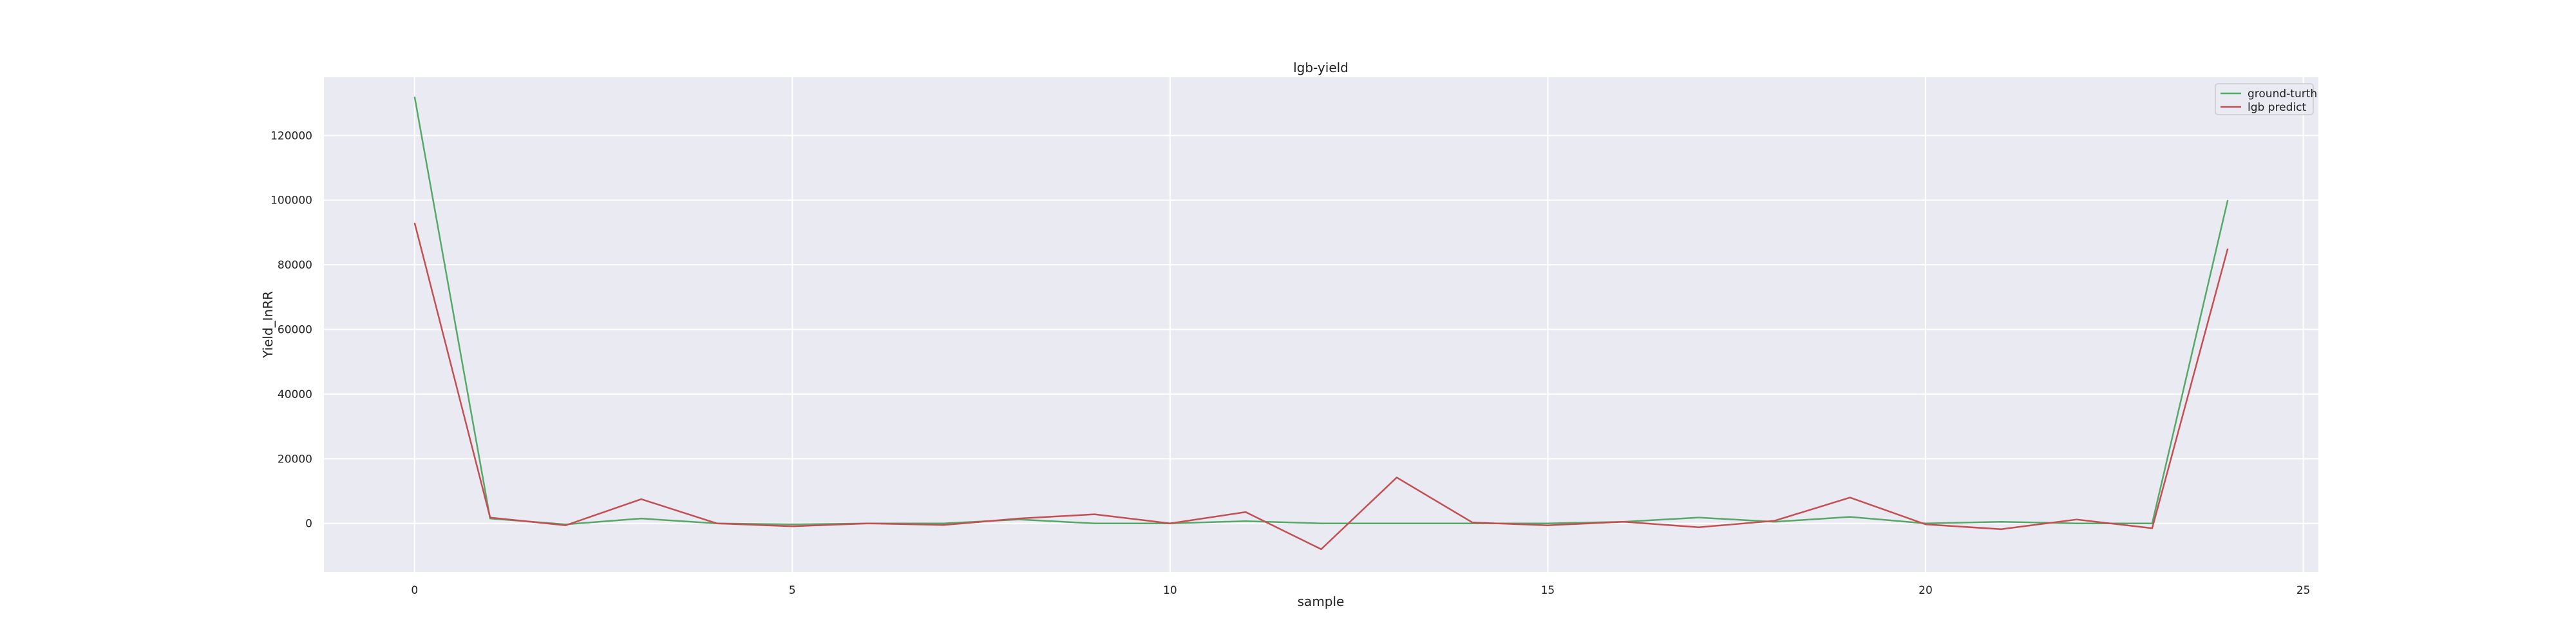 The width and height of the screenshot is (2576, 644). I want to click on y-tick-label: 20000, so click(295, 460).